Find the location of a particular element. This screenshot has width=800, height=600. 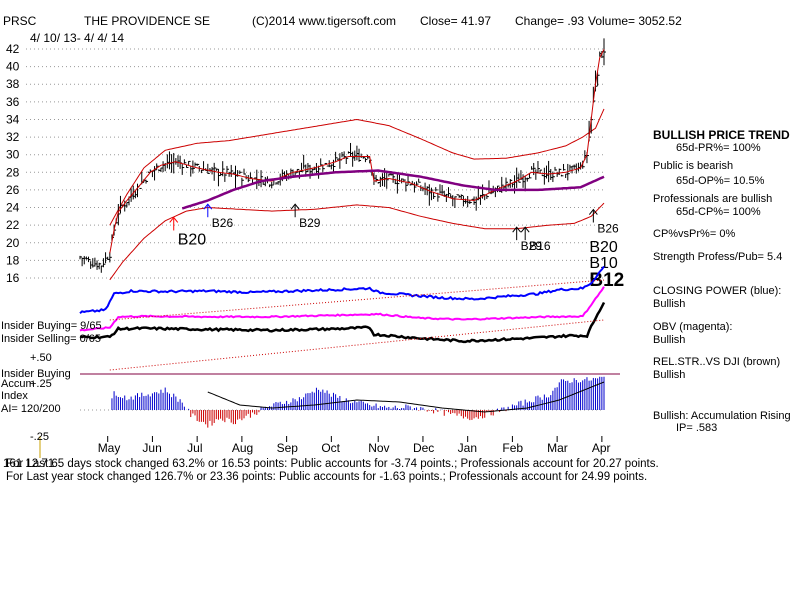

accum-label: Accum is located at coordinates (18, 384).